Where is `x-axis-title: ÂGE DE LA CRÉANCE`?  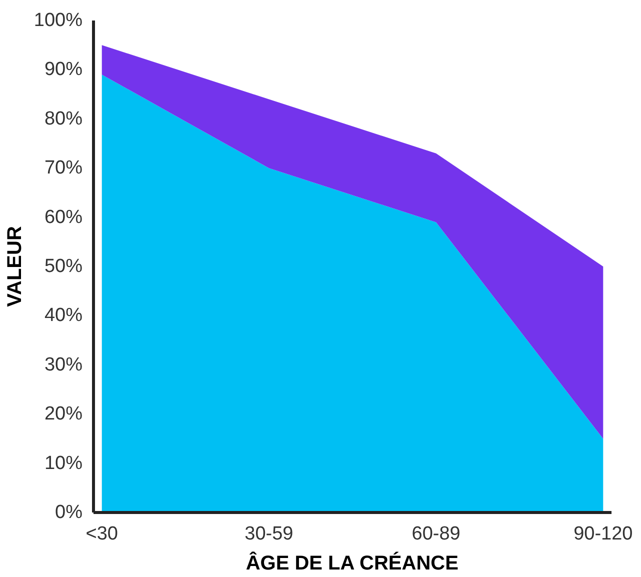 x-axis-title: ÂGE DE LA CRÉANCE is located at coordinates (352, 563).